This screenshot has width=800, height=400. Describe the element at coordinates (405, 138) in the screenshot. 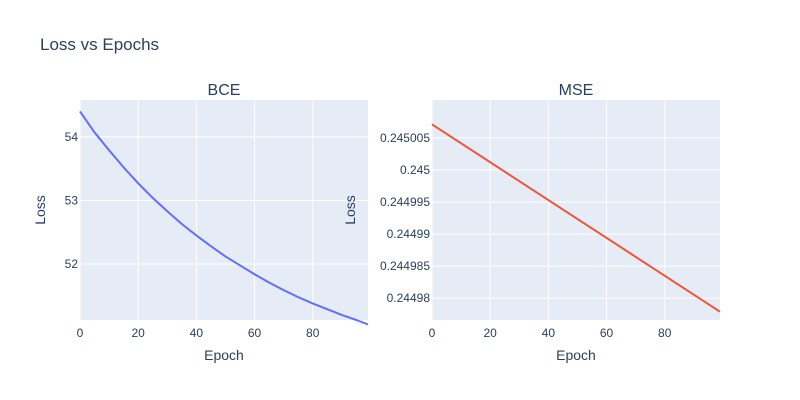

I see `y-tick-label: 0.245005` at that location.